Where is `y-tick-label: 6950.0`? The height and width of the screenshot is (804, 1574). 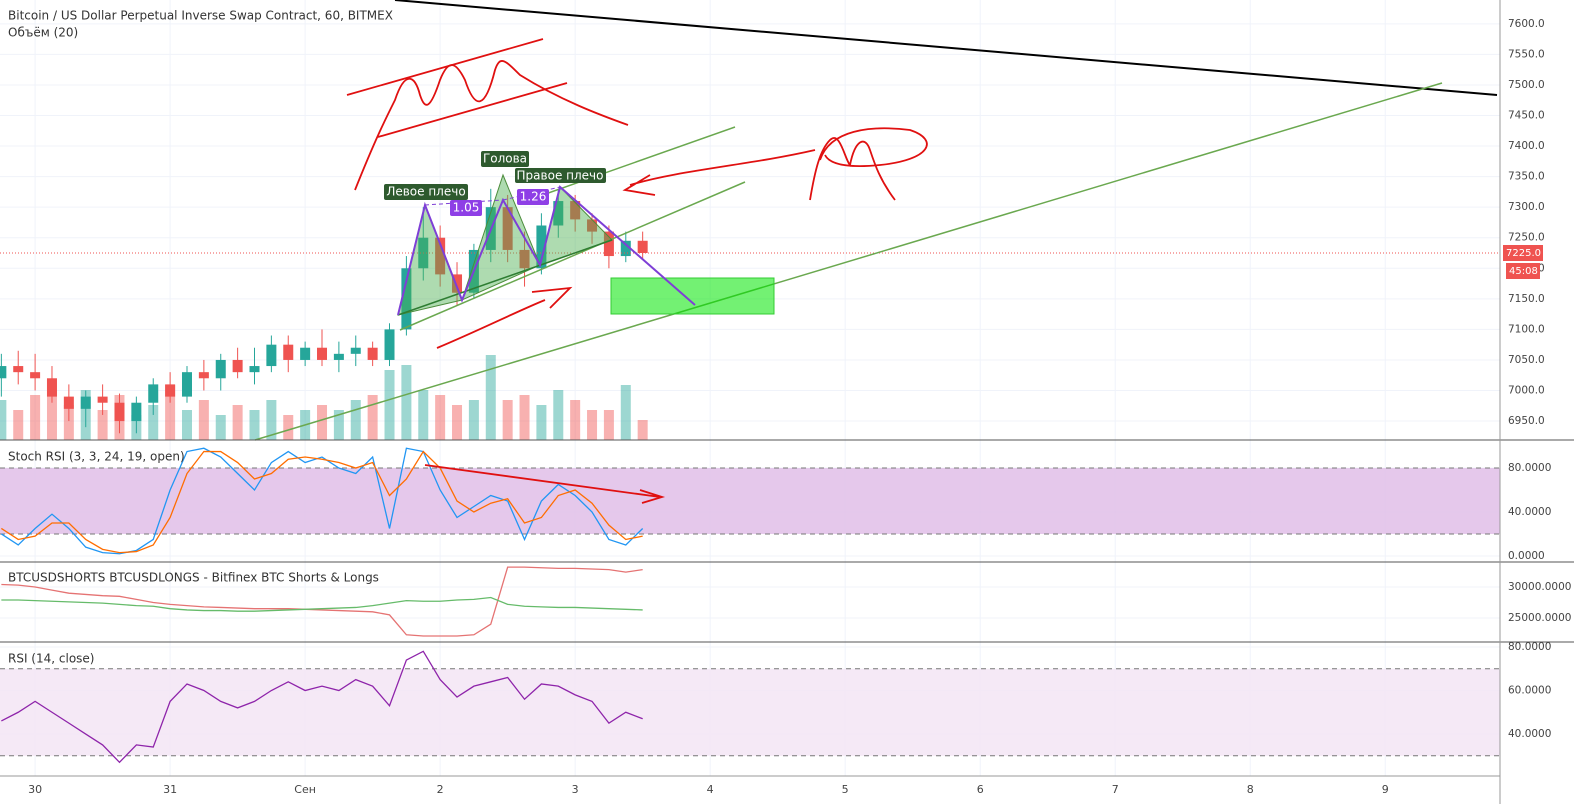
y-tick-label: 6950.0 is located at coordinates (1526, 421).